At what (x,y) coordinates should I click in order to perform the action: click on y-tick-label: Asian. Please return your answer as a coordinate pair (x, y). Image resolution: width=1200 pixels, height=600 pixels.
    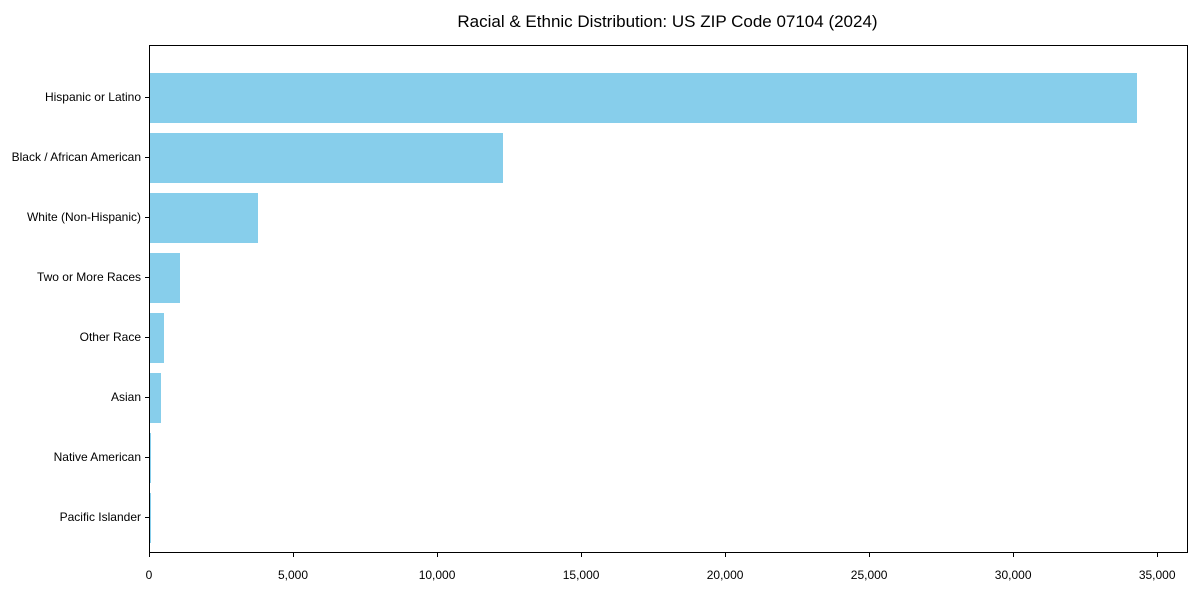
    Looking at the image, I should click on (125, 397).